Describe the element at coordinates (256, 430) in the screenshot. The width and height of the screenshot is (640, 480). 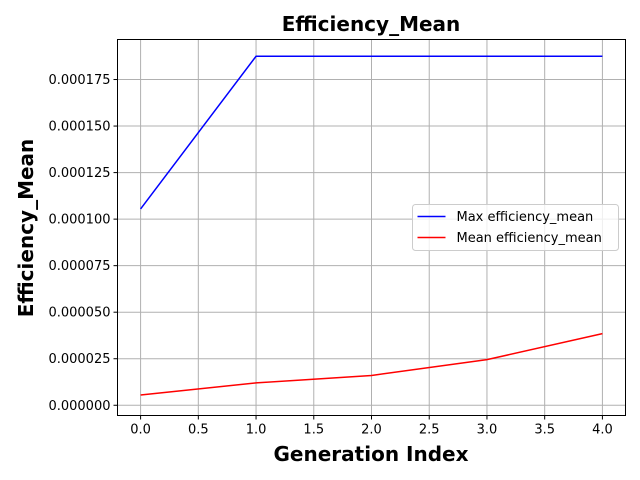
I see `x-tick-label: 1.0` at that location.